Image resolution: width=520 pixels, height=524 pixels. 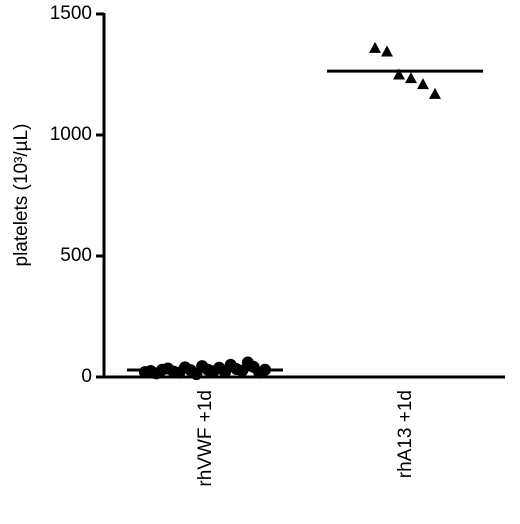 I want to click on y-tick-label: 0, so click(x=86, y=376).